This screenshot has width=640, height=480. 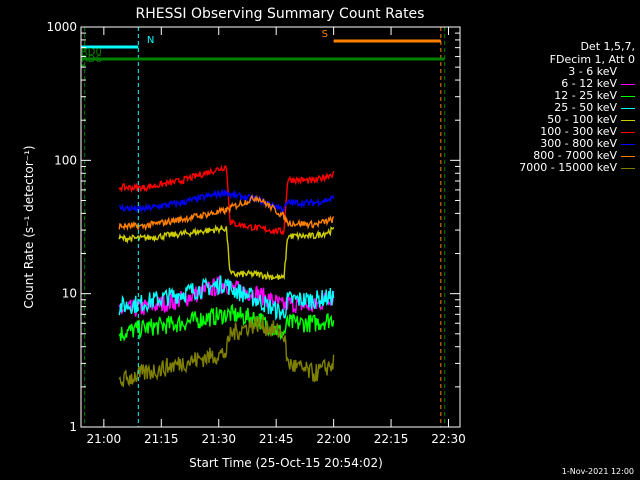 What do you see at coordinates (150, 40) in the screenshot?
I see `annotation-label-0: N` at bounding box center [150, 40].